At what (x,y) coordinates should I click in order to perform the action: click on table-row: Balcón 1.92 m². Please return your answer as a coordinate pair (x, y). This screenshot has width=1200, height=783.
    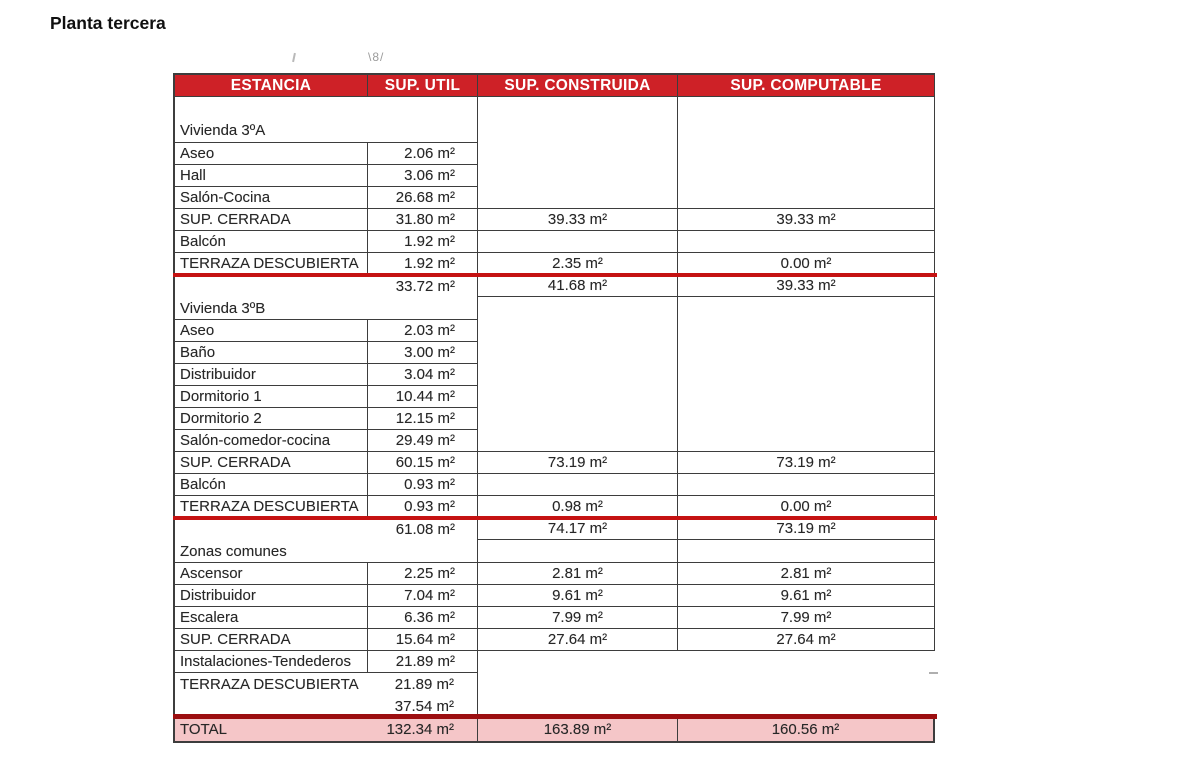
    Looking at the image, I should click on (555, 242).